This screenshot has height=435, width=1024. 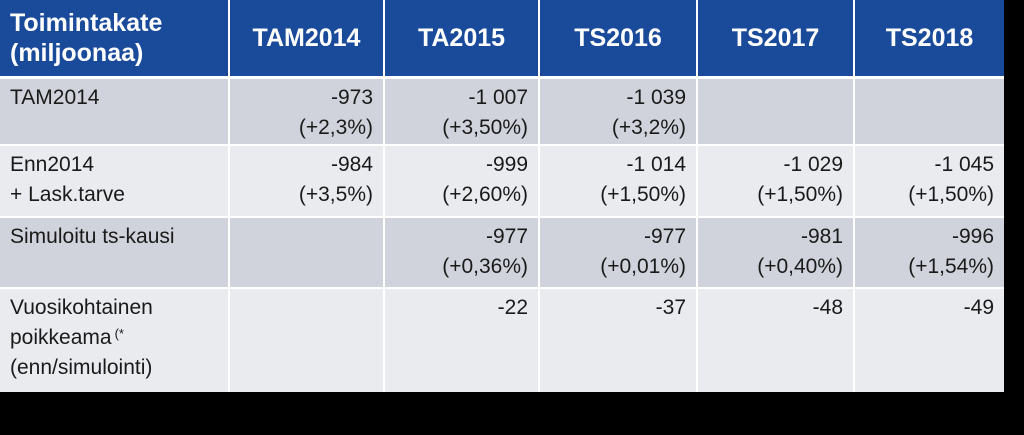 What do you see at coordinates (929, 253) in the screenshot?
I see `table-cell: -996 (+1,54%)` at bounding box center [929, 253].